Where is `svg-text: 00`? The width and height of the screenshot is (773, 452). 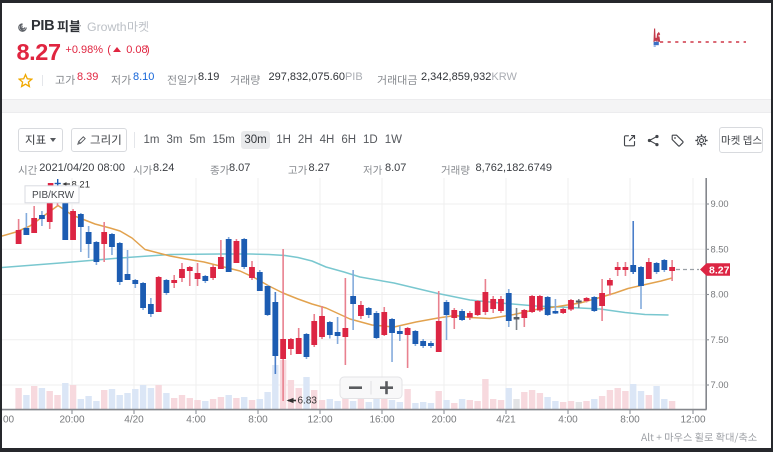
svg-text: 00 is located at coordinates (9, 419).